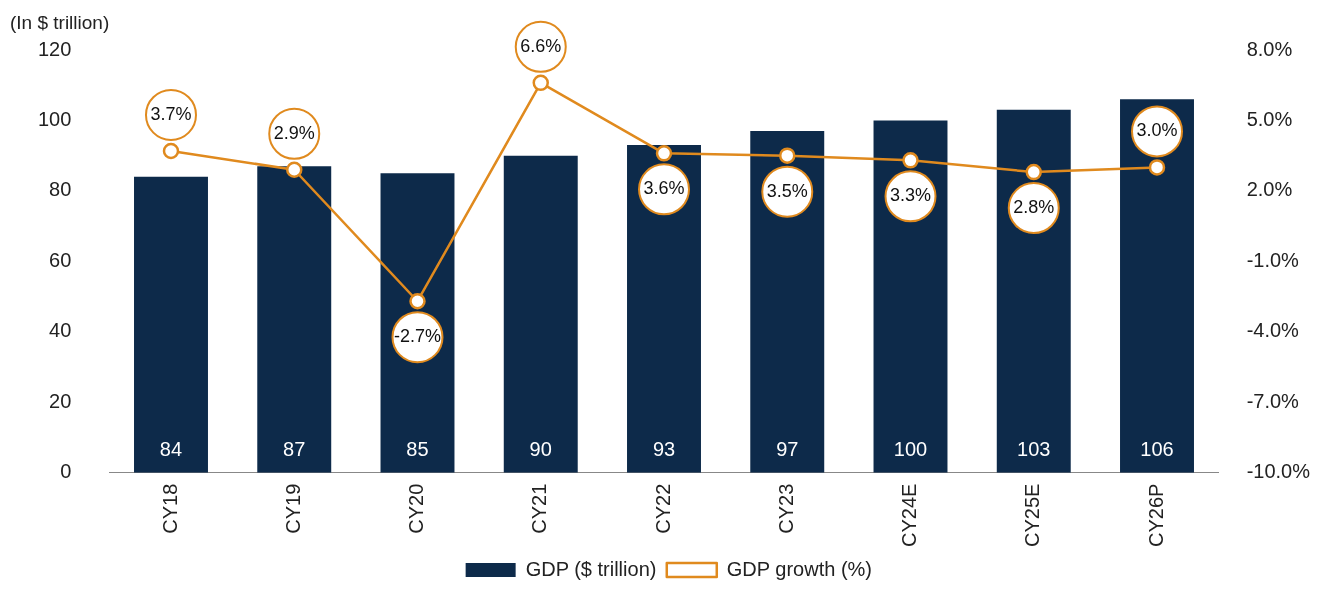  I want to click on y-tick-label: 100, so click(54, 118).